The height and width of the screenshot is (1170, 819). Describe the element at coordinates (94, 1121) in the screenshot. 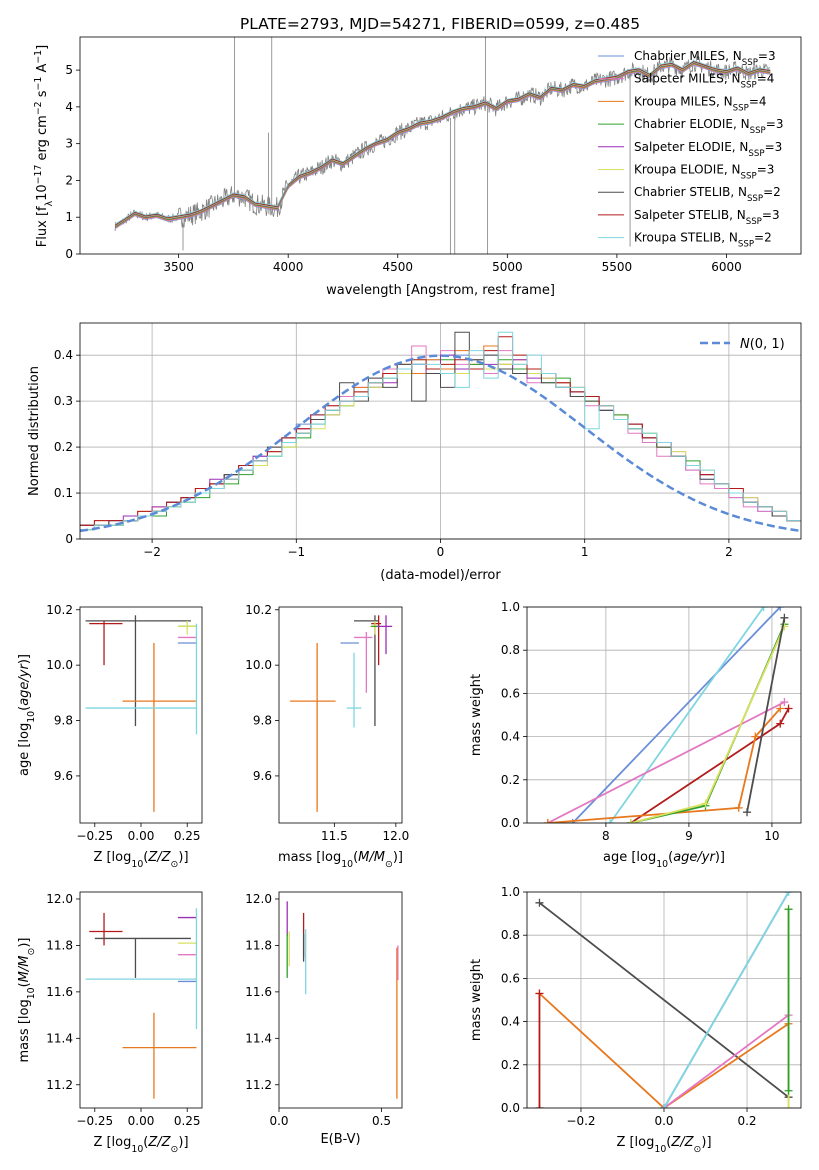

I see `x-tick-label: −0.25` at that location.